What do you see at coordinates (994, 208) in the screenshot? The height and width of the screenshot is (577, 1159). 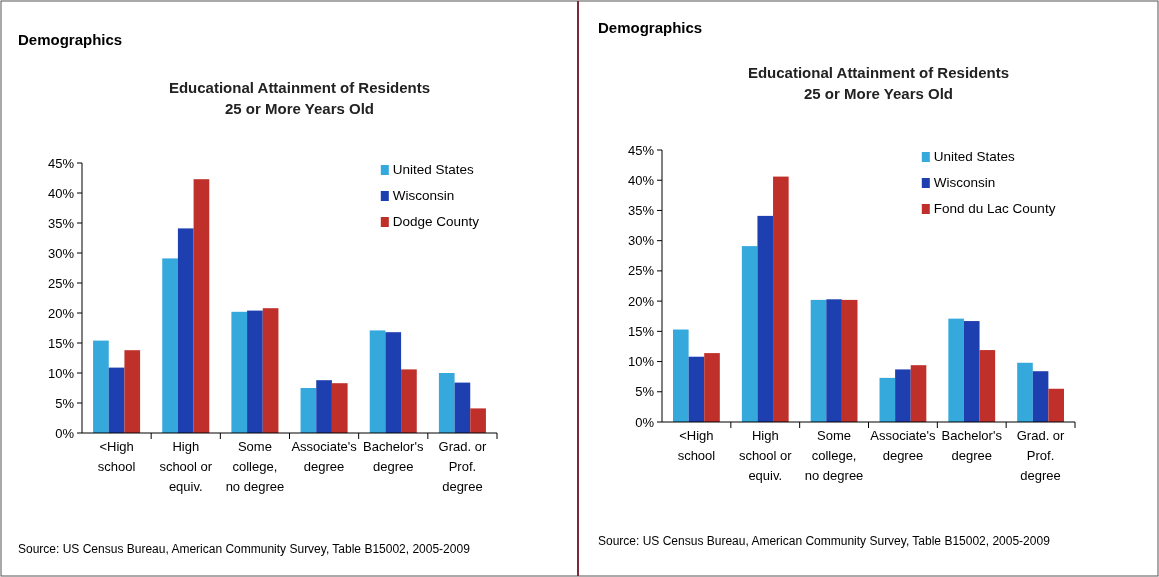 I see `legend-label: Fond du Lac County` at bounding box center [994, 208].